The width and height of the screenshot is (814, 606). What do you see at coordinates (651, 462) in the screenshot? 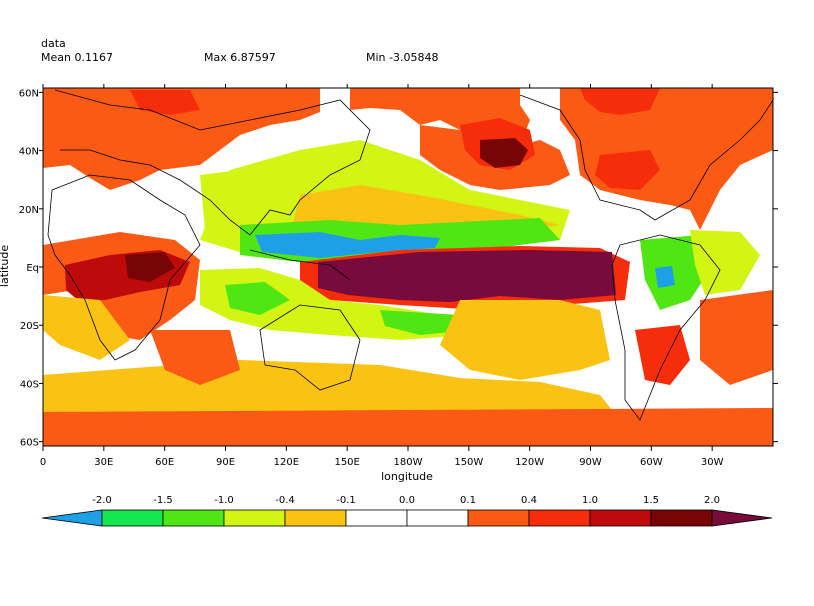
I see `x-tick-label: 60W` at bounding box center [651, 462].